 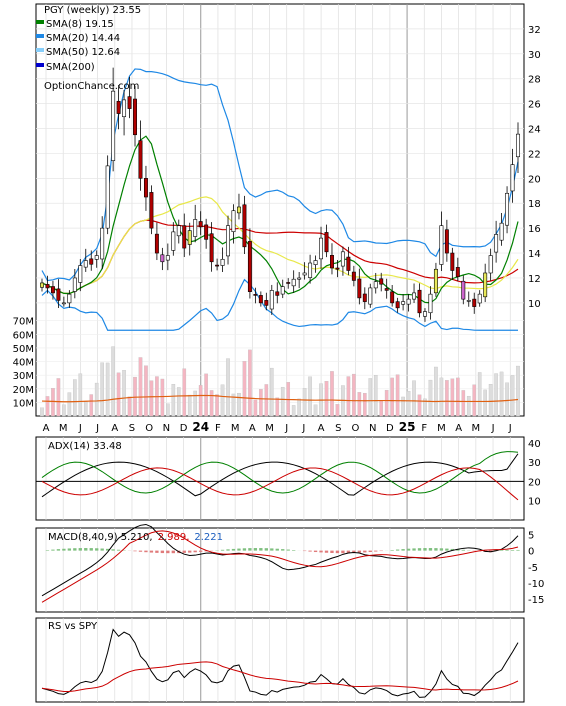 What do you see at coordinates (534, 154) in the screenshot?
I see `y-tick-label: 22` at bounding box center [534, 154].